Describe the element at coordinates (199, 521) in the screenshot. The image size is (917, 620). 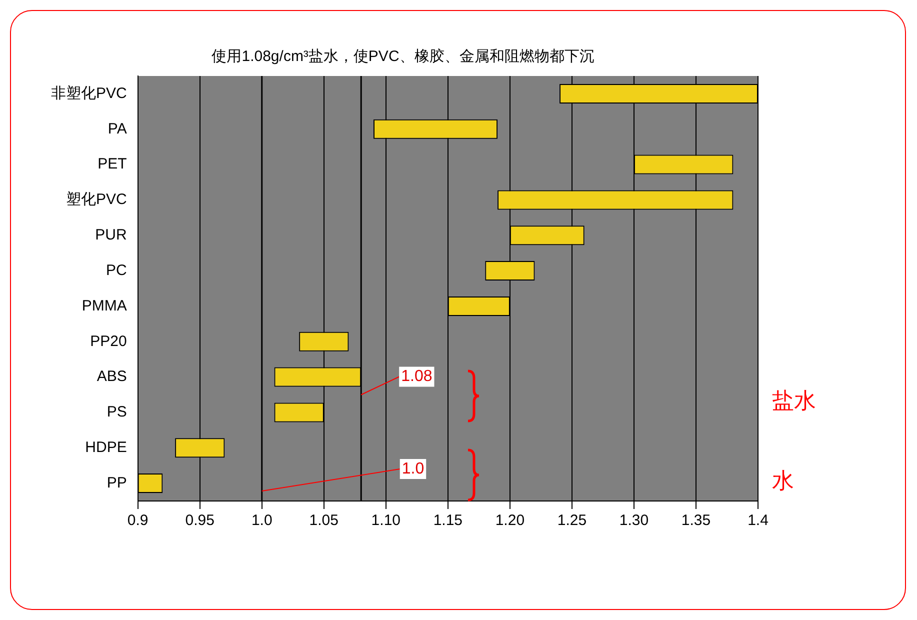
I see `x-tick-label: 0.95` at that location.